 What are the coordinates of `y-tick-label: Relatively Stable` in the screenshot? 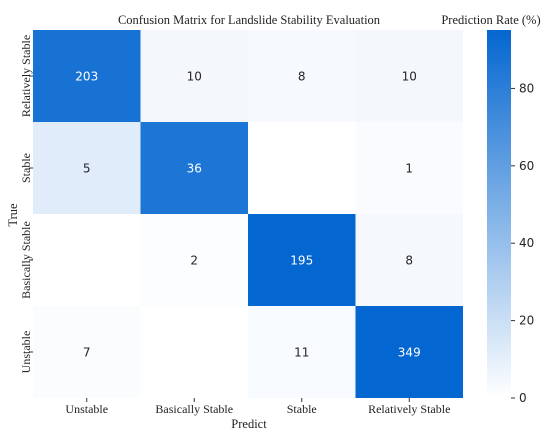 It's located at (26, 76).